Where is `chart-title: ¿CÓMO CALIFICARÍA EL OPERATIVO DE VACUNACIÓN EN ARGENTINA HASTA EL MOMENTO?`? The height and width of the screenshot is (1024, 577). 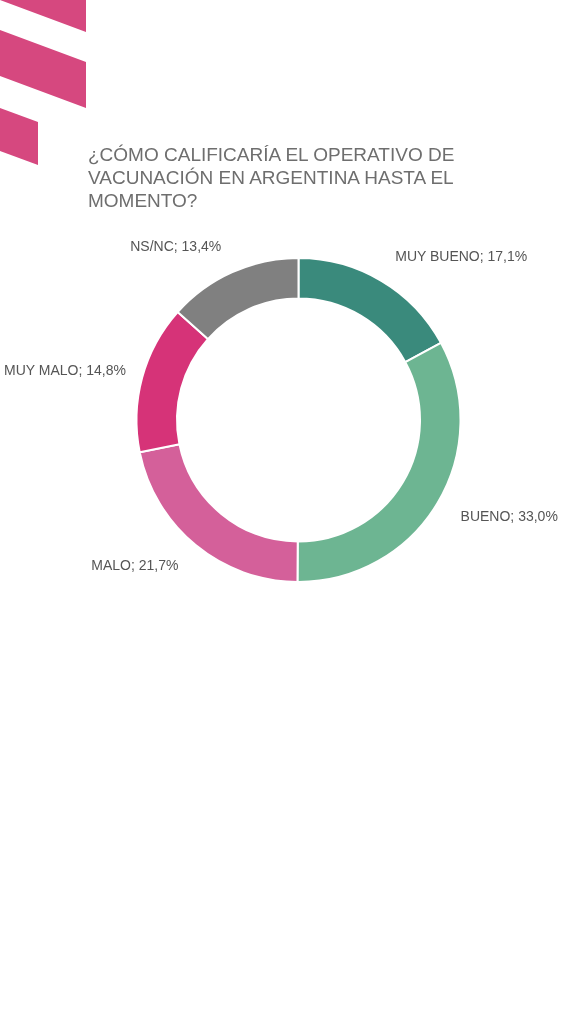 chart-title: ¿CÓMO CALIFICARÍA EL OPERATIVO DE VACUNACIÓN EN ARGENTINA HASTA EL MOMENTO? is located at coordinates (272, 177).